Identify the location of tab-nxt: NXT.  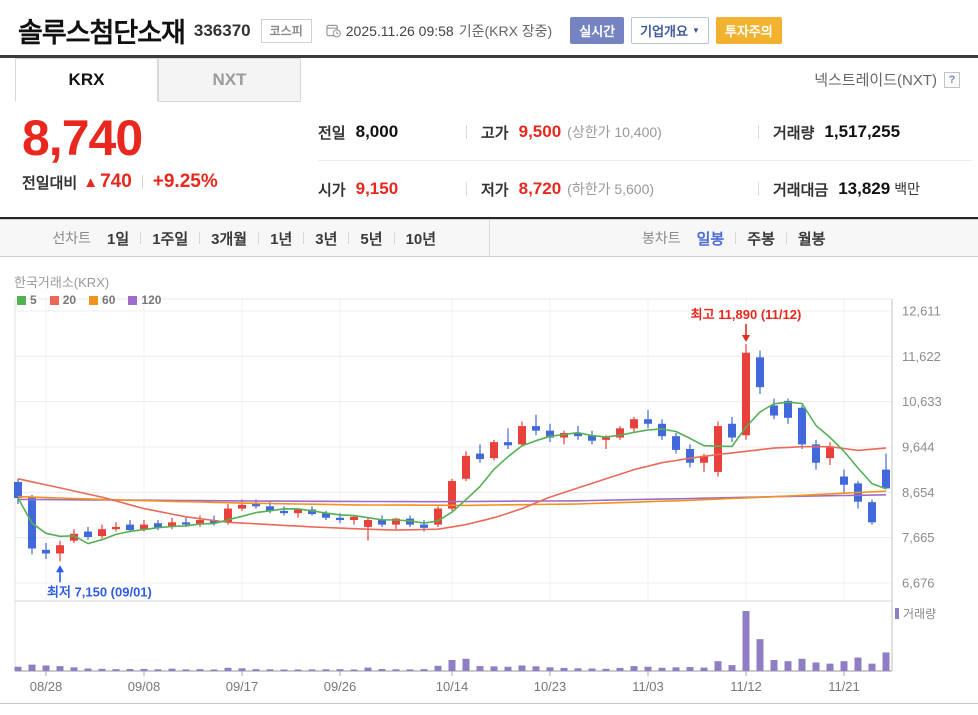
(229, 80).